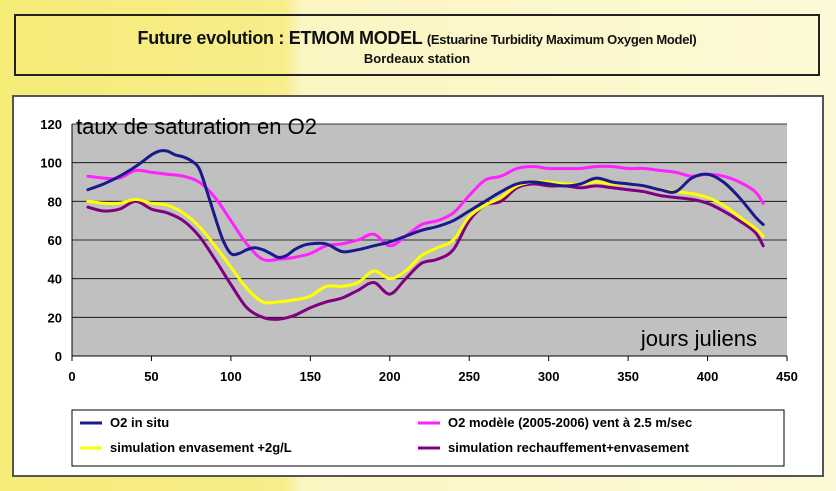  What do you see at coordinates (196, 126) in the screenshot?
I see `y-axis-label: taux de saturation en O2` at bounding box center [196, 126].